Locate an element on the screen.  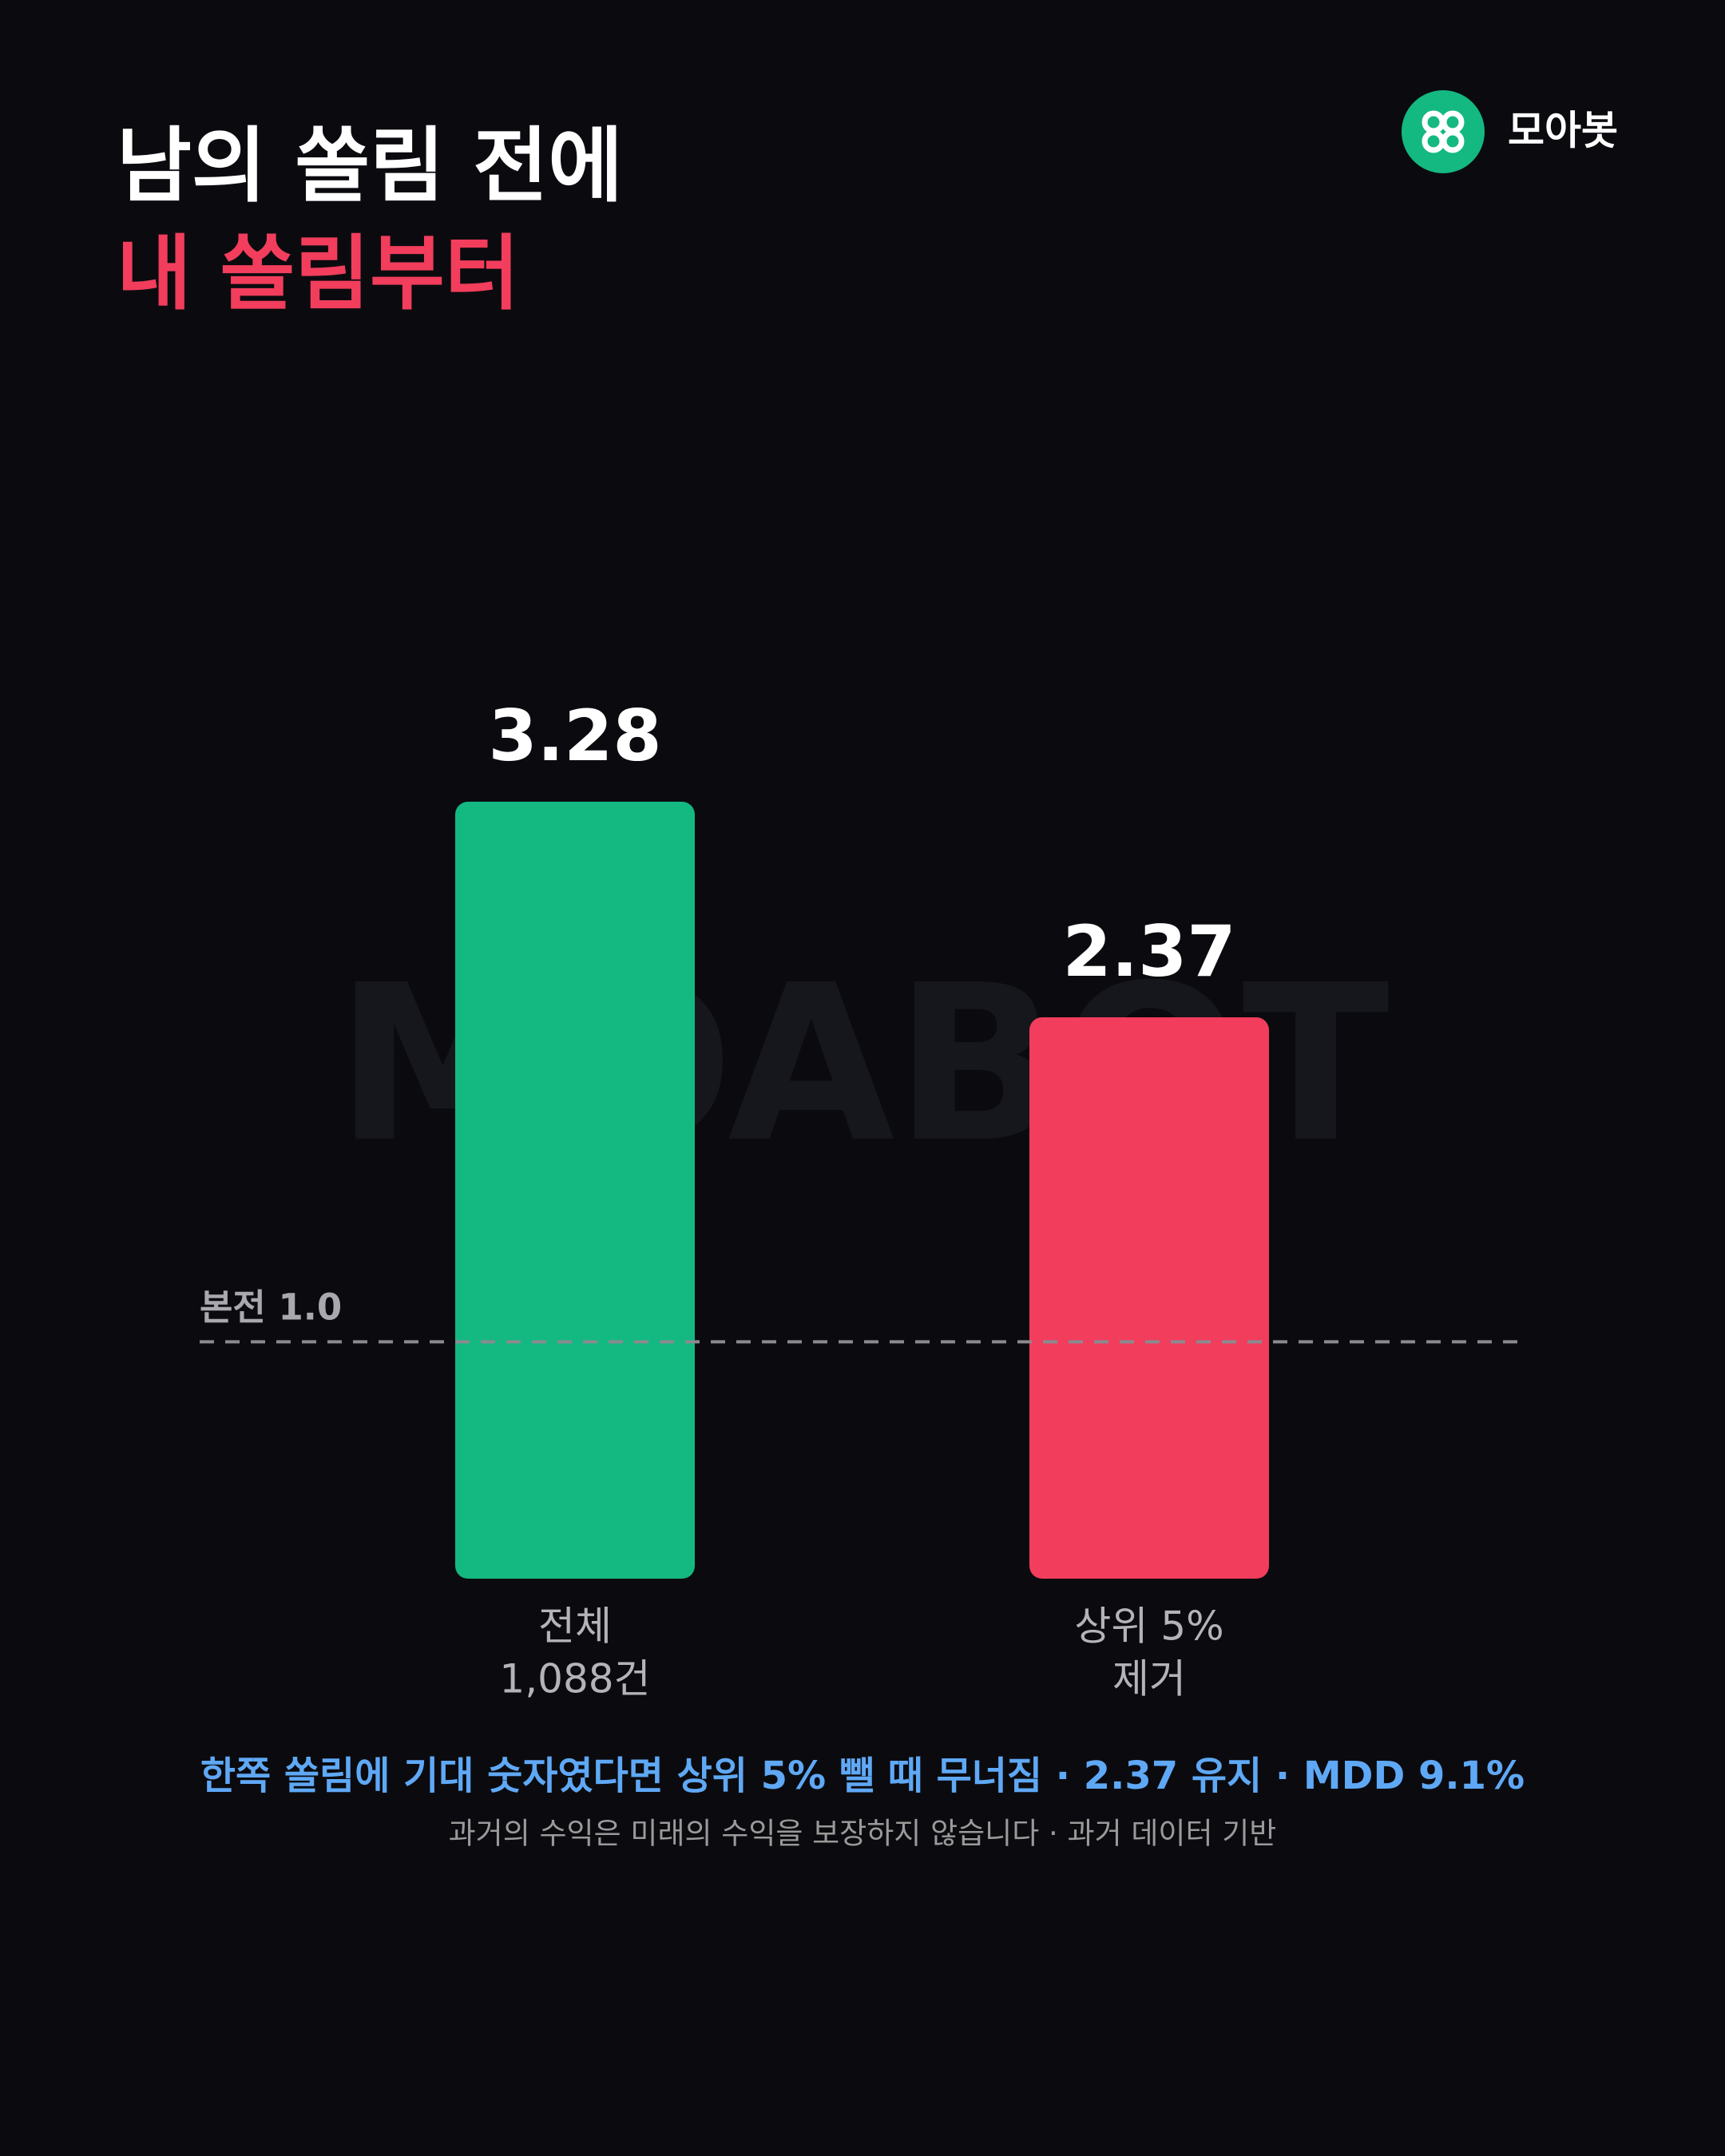
reference-label: 본전 1.0 is located at coordinates (271, 1307).